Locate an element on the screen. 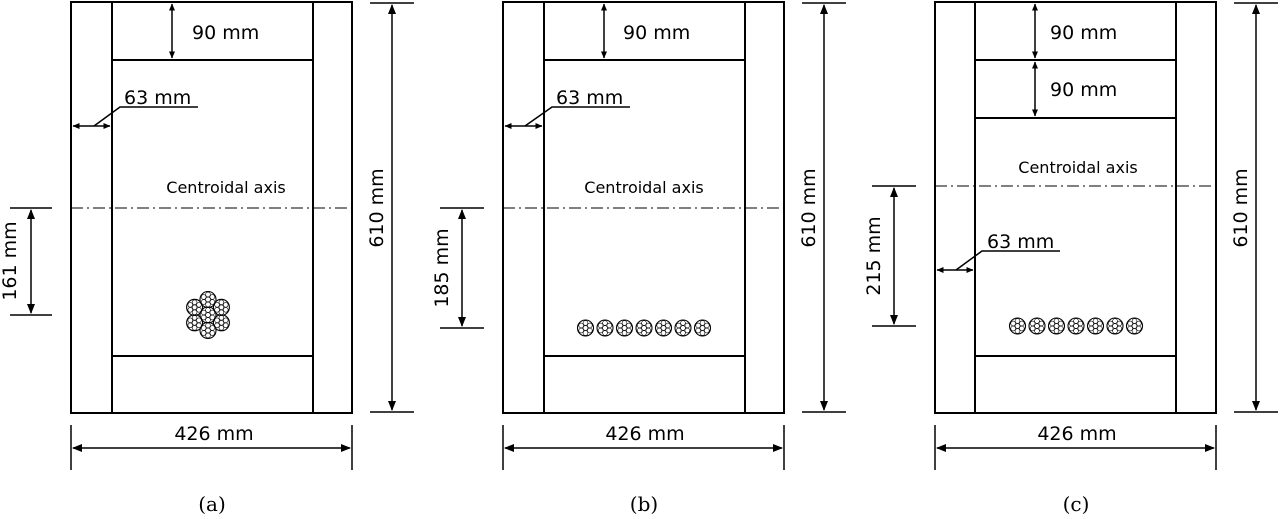 This screenshot has width=1280, height=519. eccentricity-label: 161 mm is located at coordinates (10, 260).